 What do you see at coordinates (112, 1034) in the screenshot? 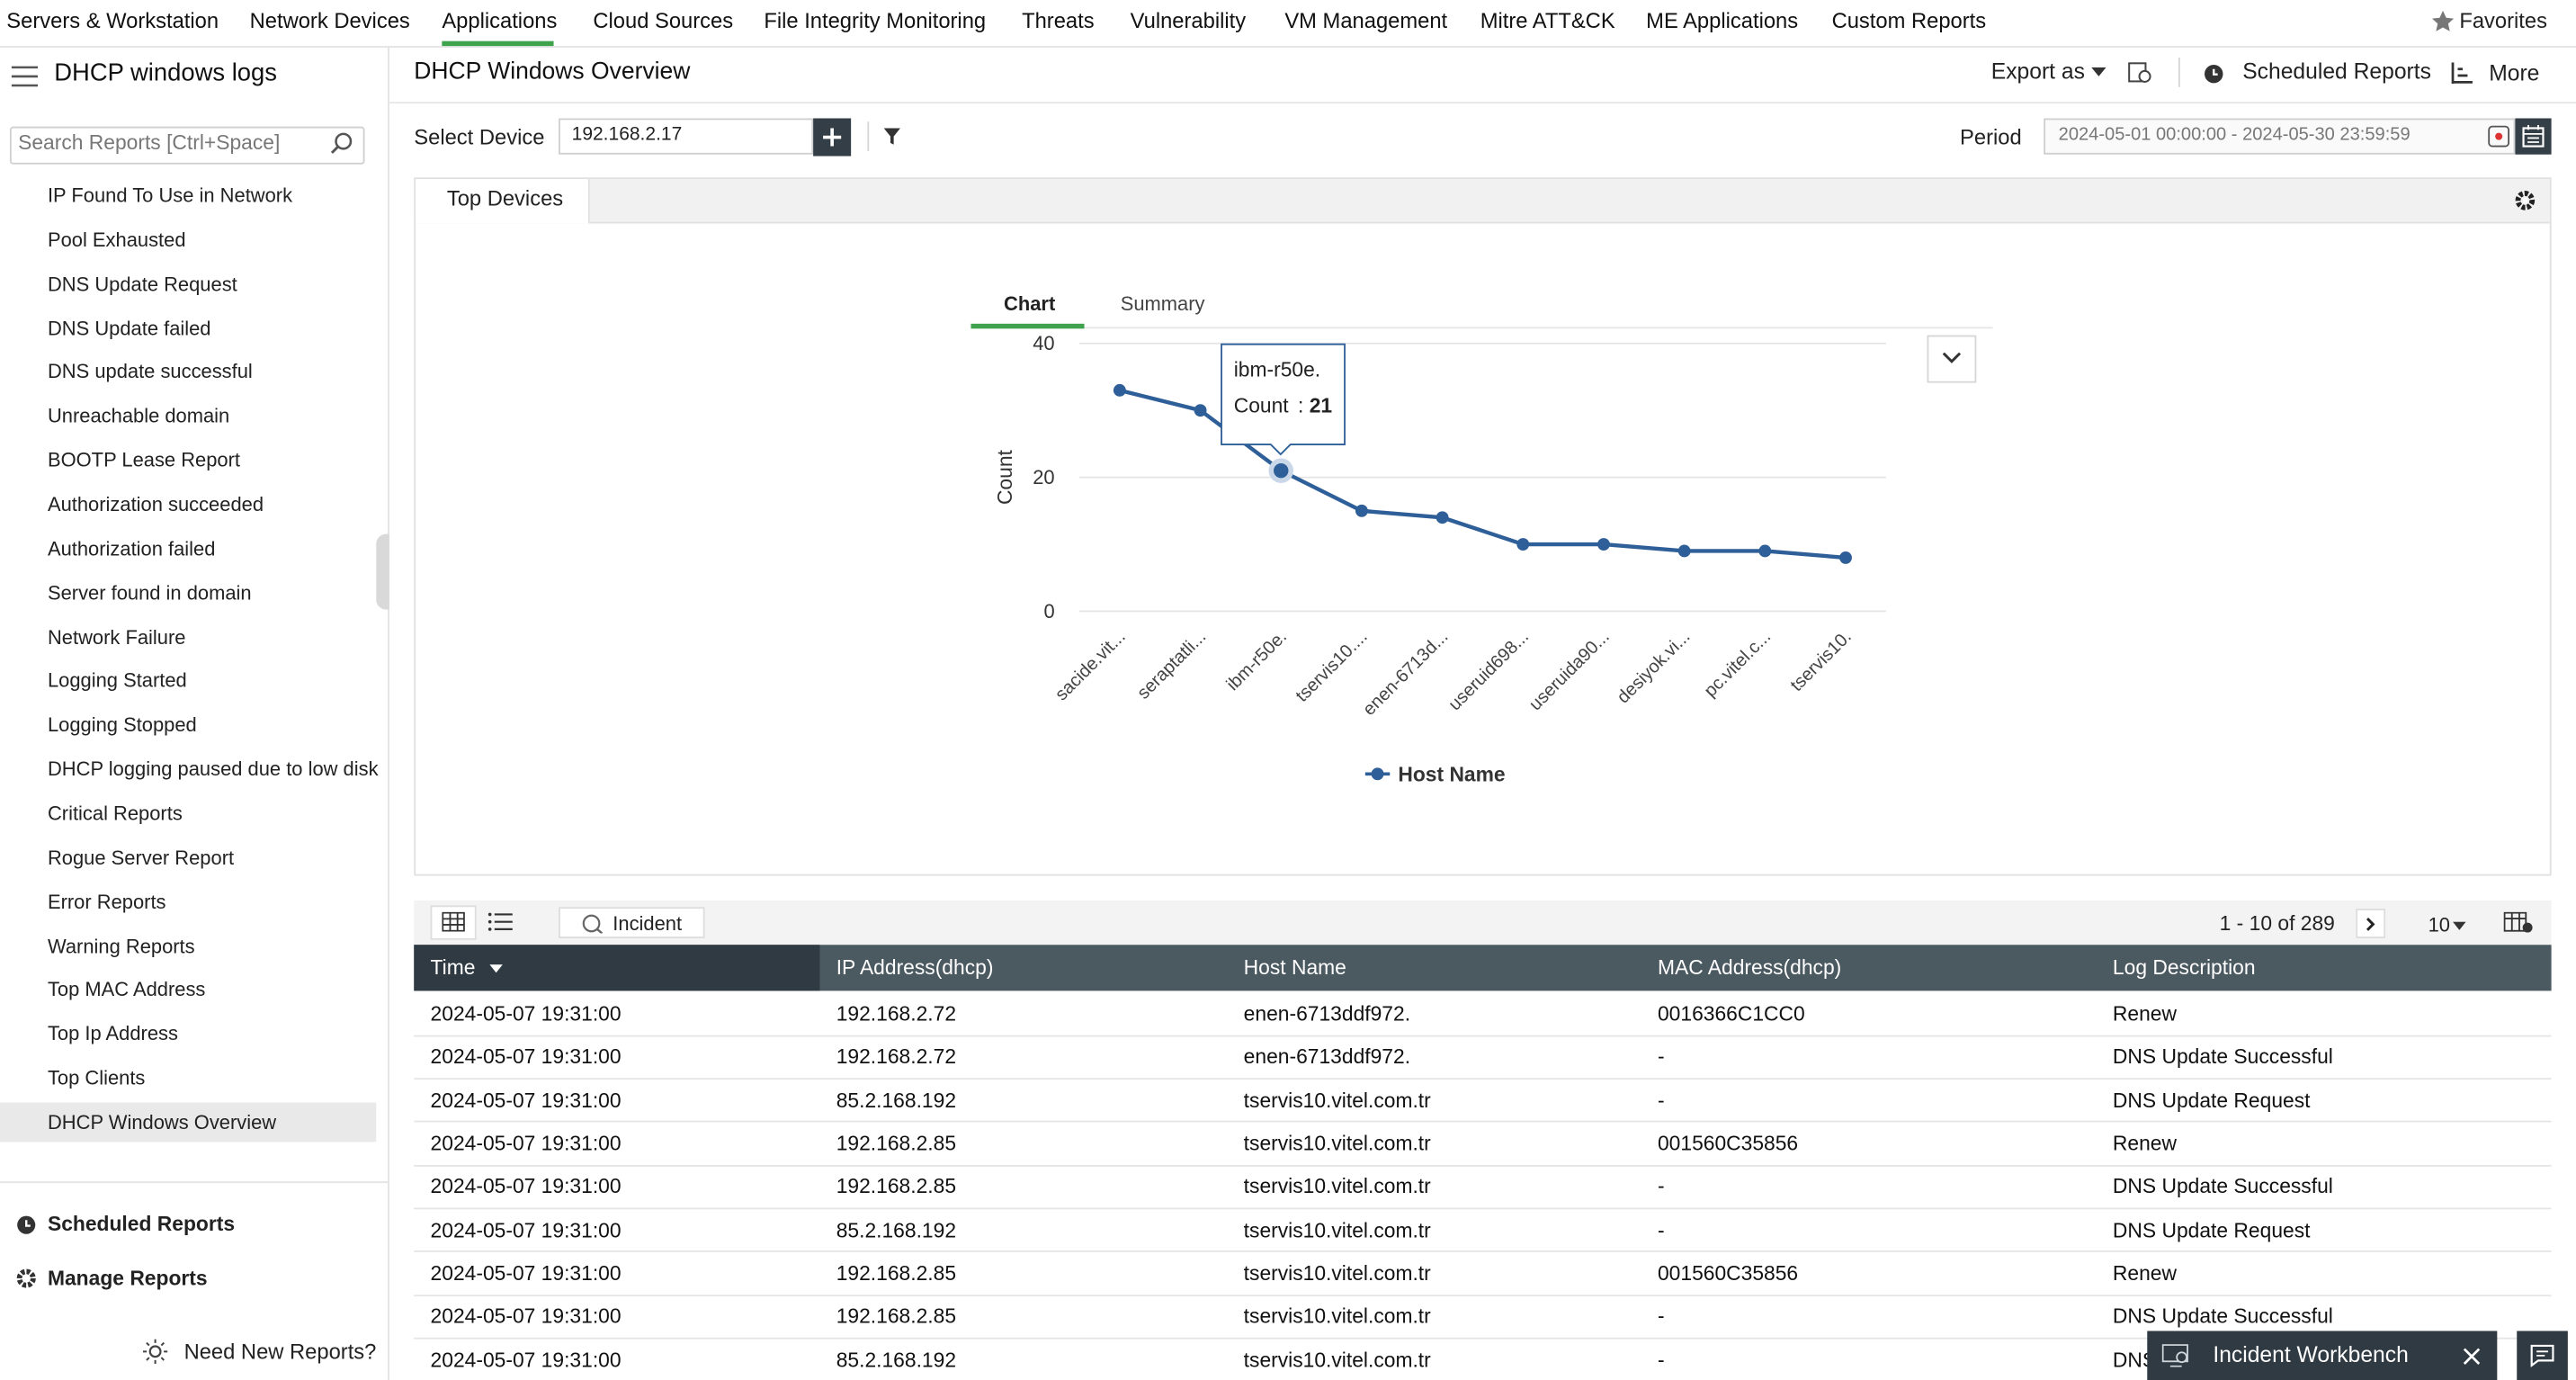
I see `report-link: Top Ip Address` at bounding box center [112, 1034].